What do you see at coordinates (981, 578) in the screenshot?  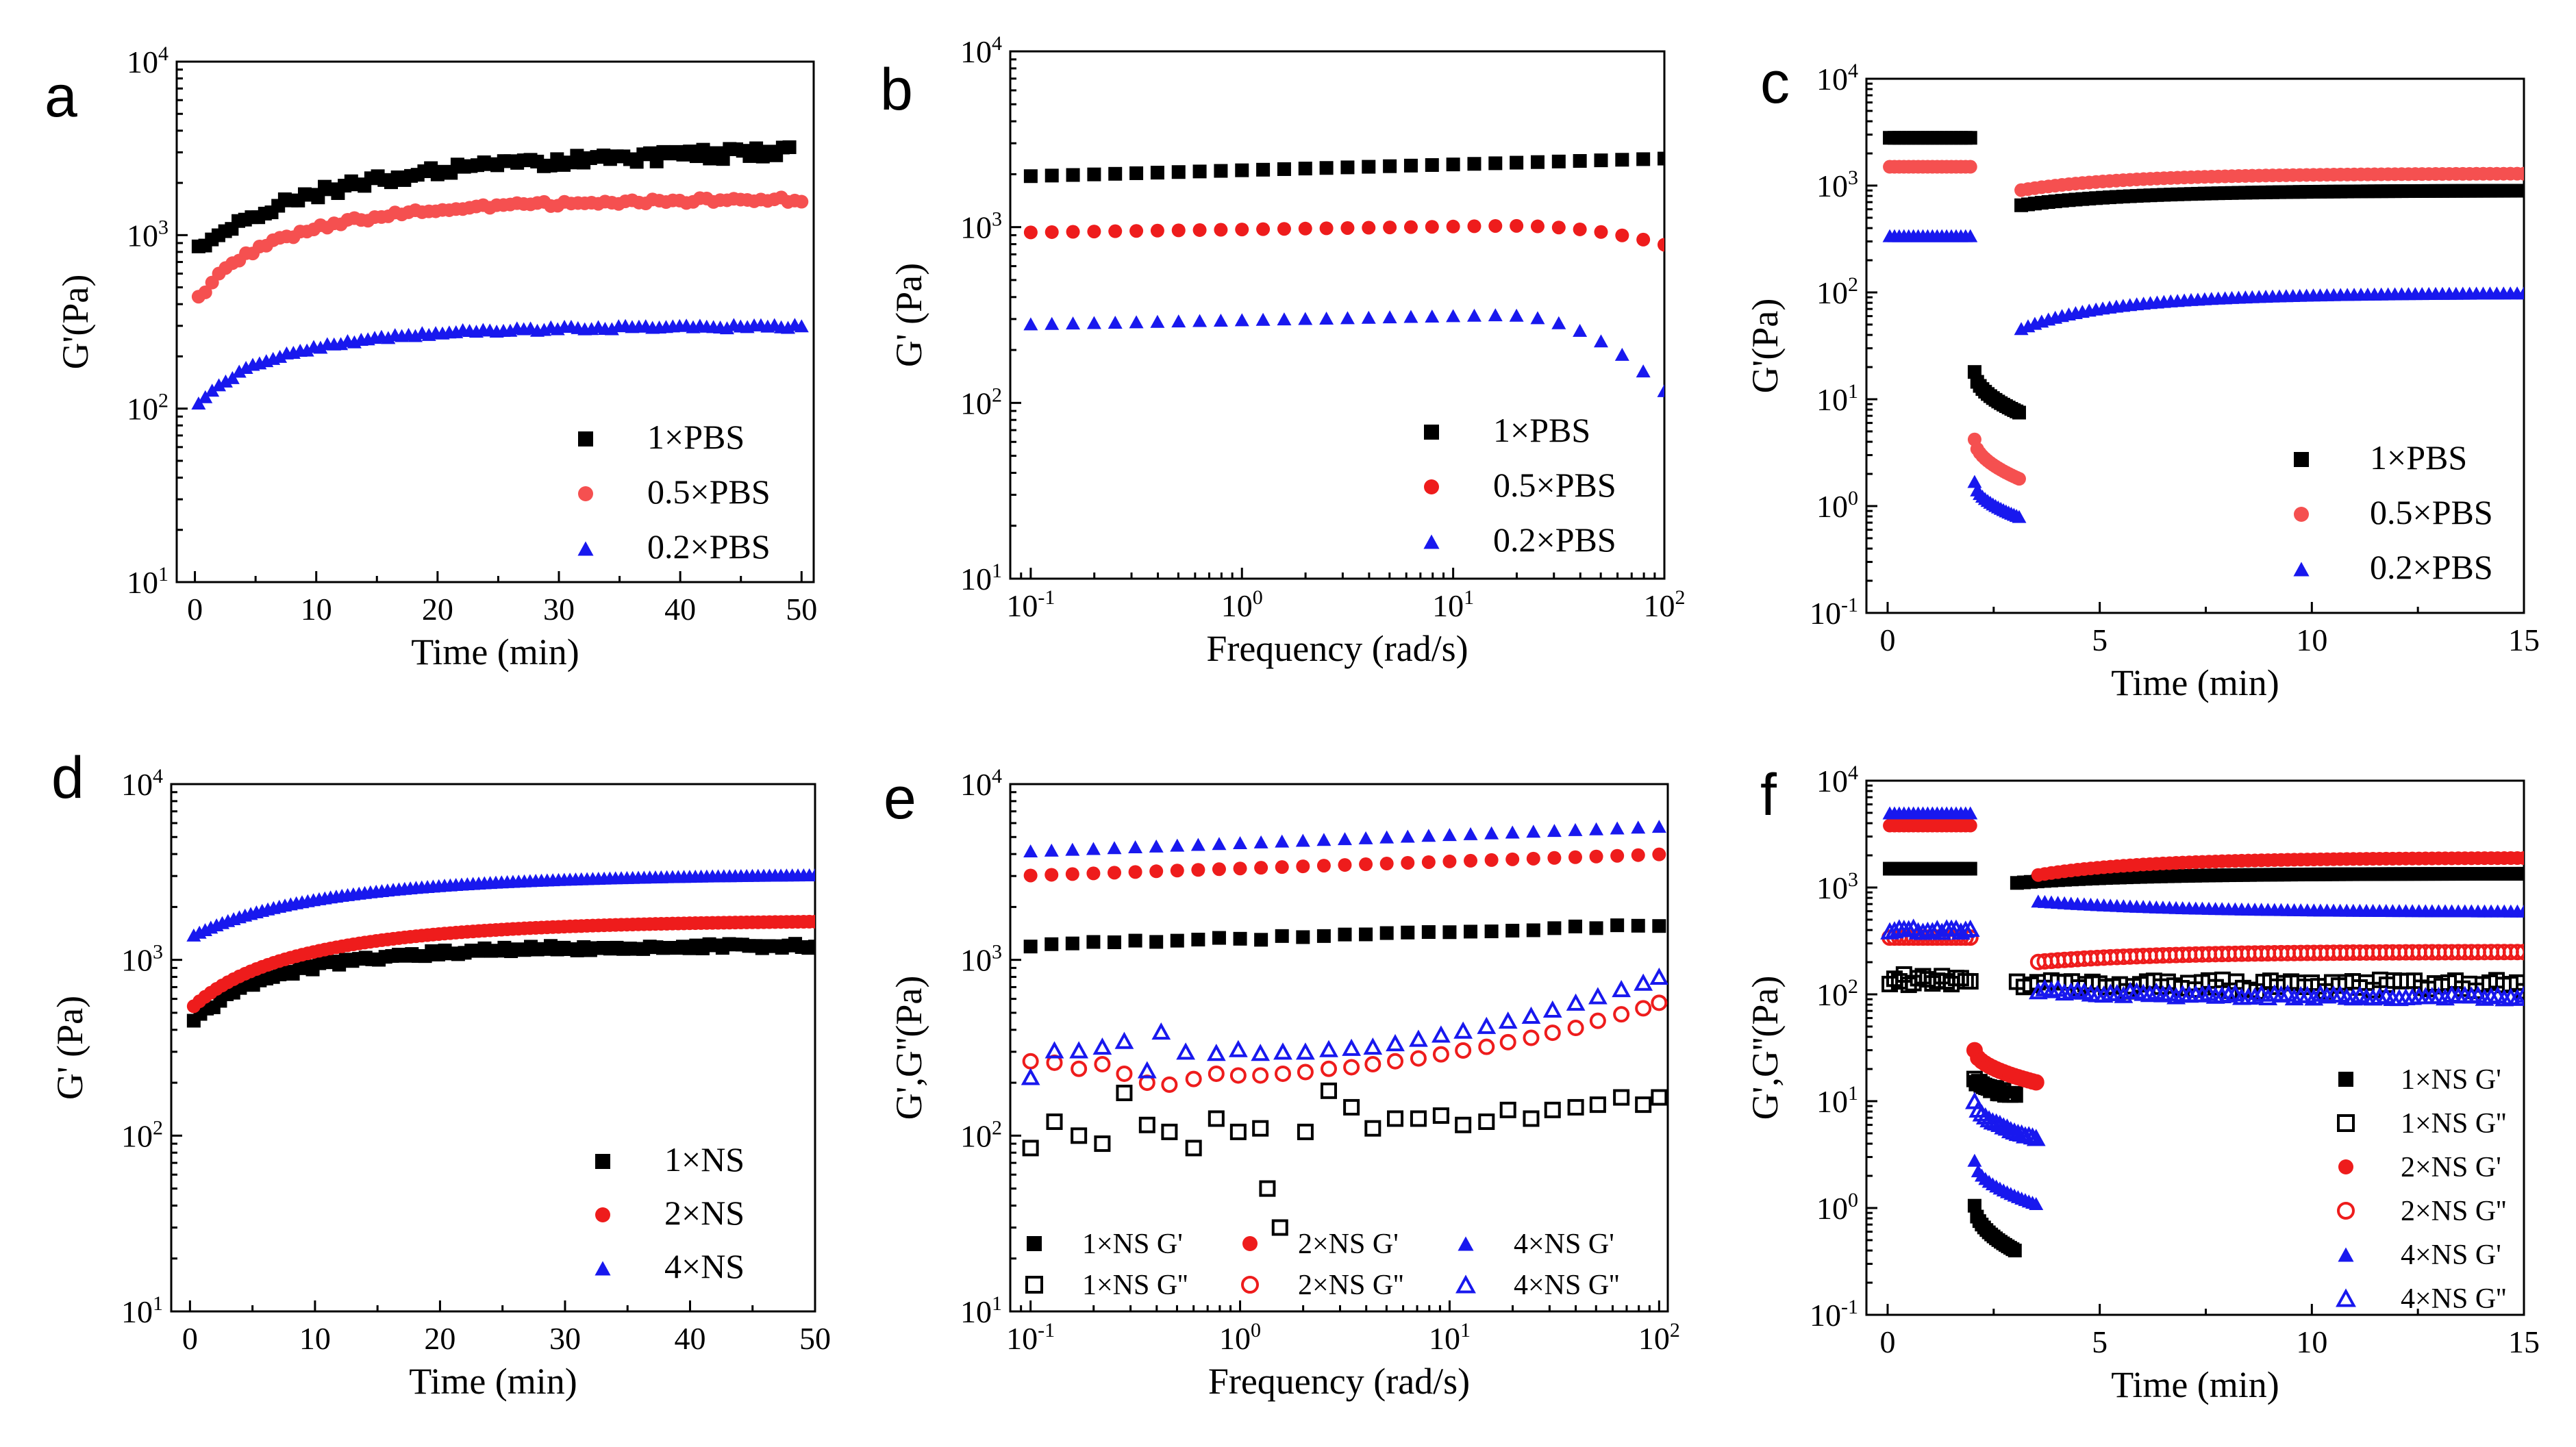 I see `y-tick-label: 10¹` at bounding box center [981, 578].